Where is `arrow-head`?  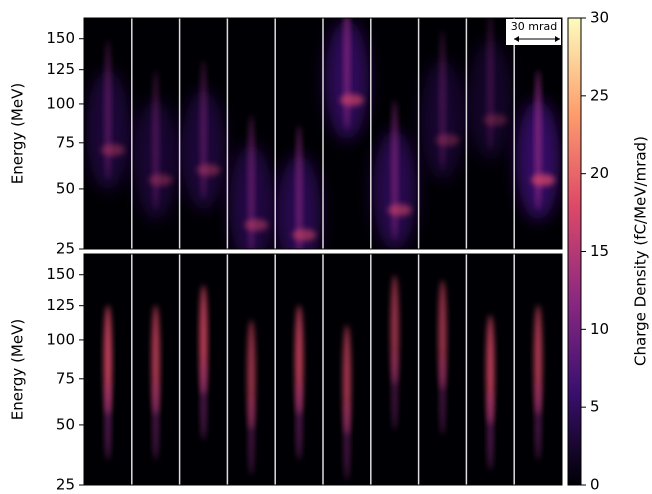
arrow-head is located at coordinates (537, 39).